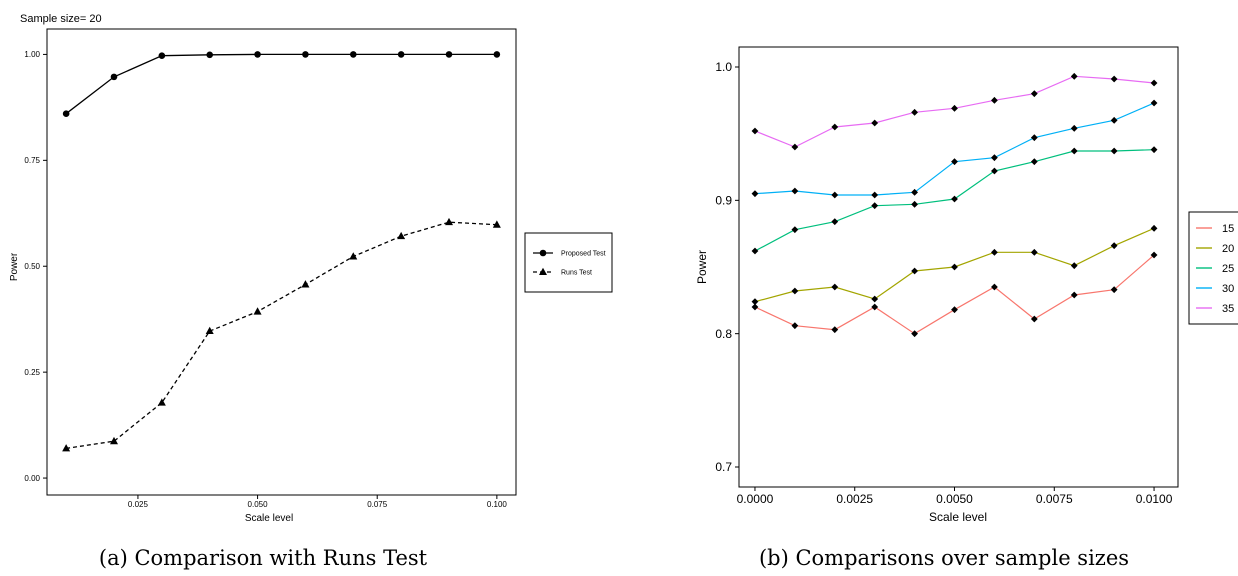 The height and width of the screenshot is (576, 1238). What do you see at coordinates (497, 504) in the screenshot?
I see `x-tick-label: 0.100` at bounding box center [497, 504].